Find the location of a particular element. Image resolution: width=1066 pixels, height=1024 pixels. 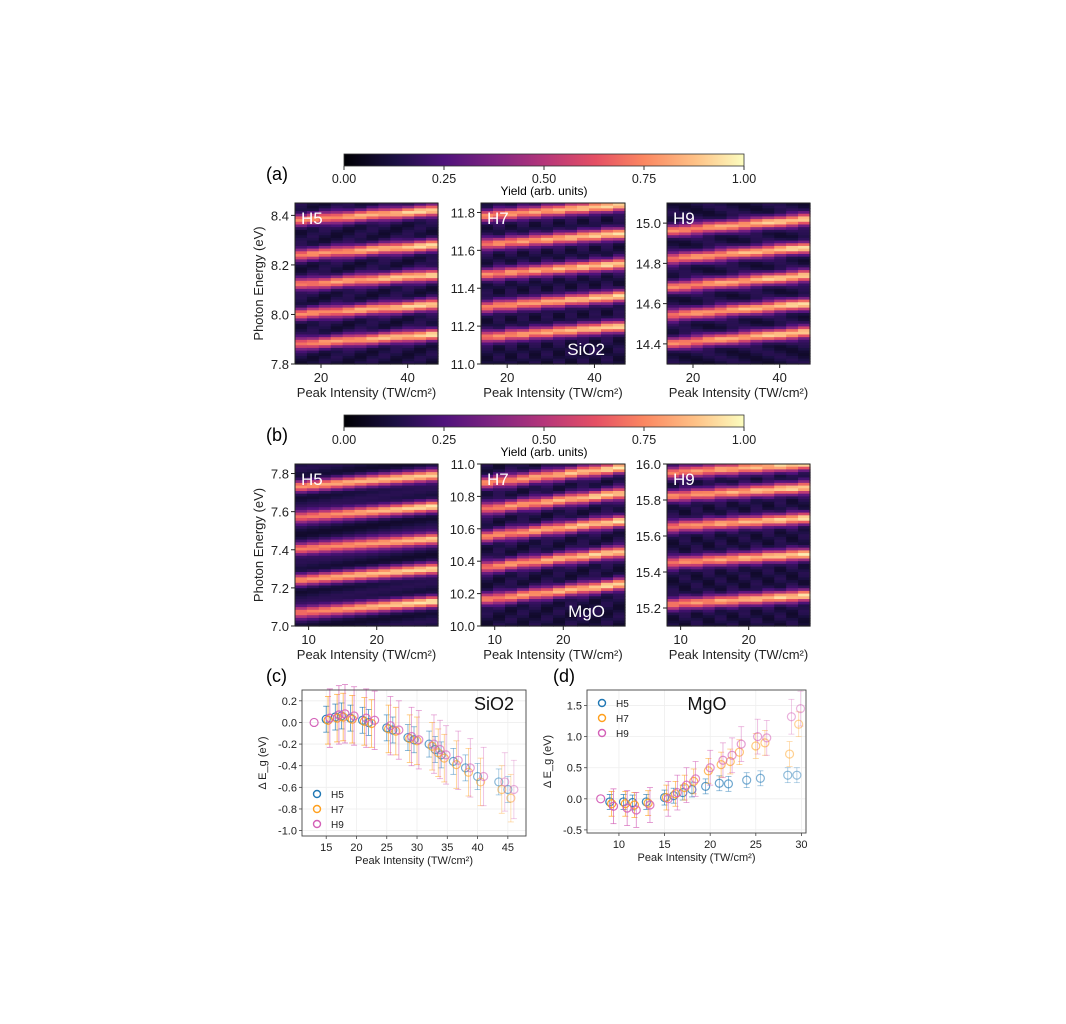

y-tick-label: 8.2 is located at coordinates (280, 265).